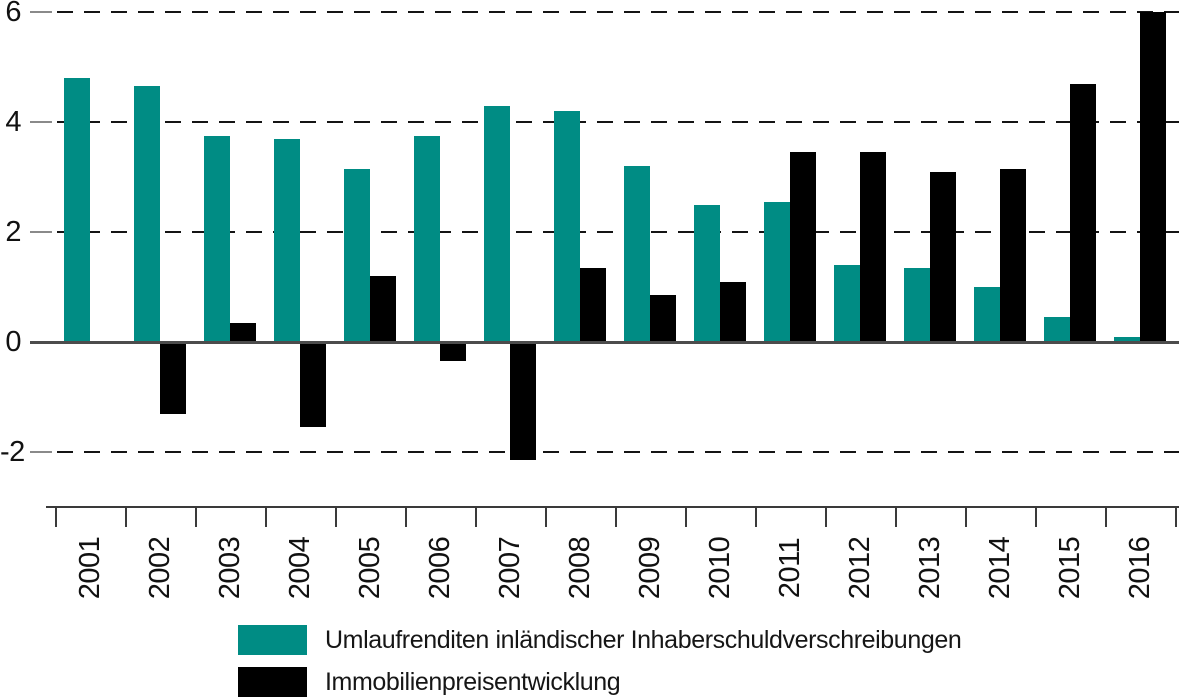  I want to click on bar-immobilienpreise-2003, so click(243, 332).